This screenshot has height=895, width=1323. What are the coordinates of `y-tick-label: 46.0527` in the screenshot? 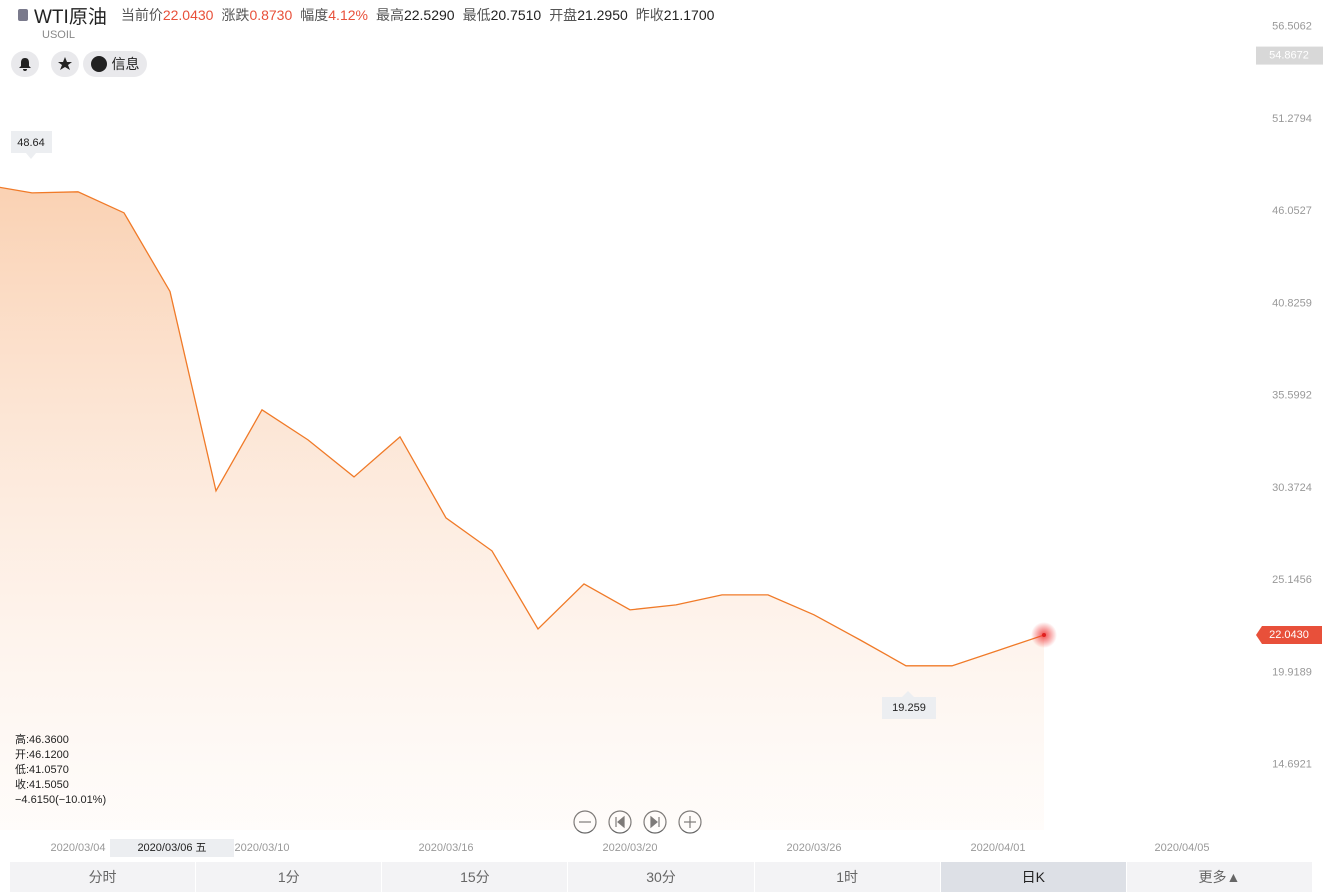 It's located at (1292, 211).